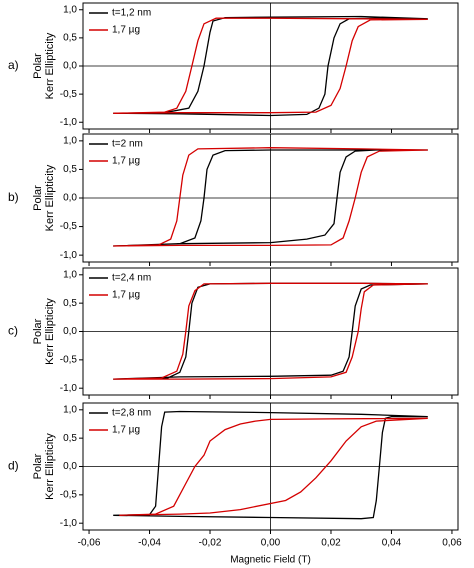 This screenshot has height=568, width=474. Describe the element at coordinates (127, 144) in the screenshot. I see `legend-label: t=2 nm` at that location.